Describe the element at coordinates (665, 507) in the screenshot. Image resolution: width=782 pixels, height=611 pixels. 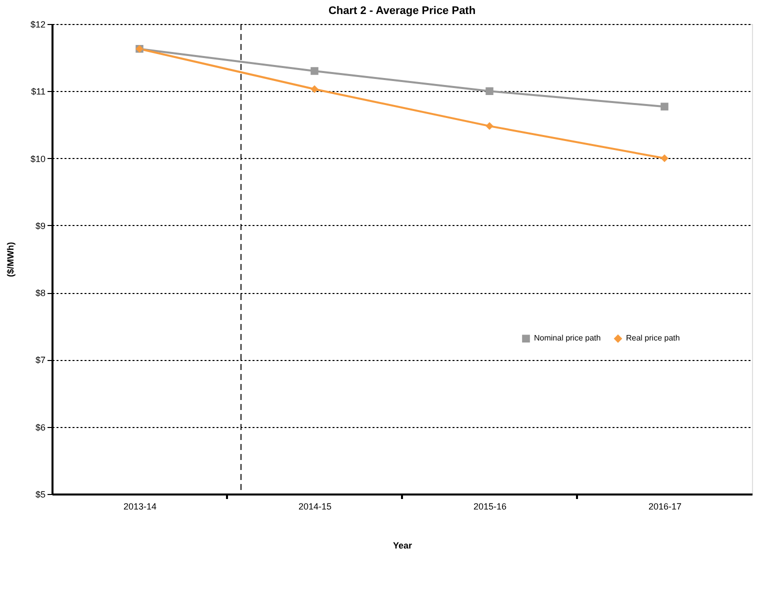
I see `x-tick-label: 2016-17` at that location.